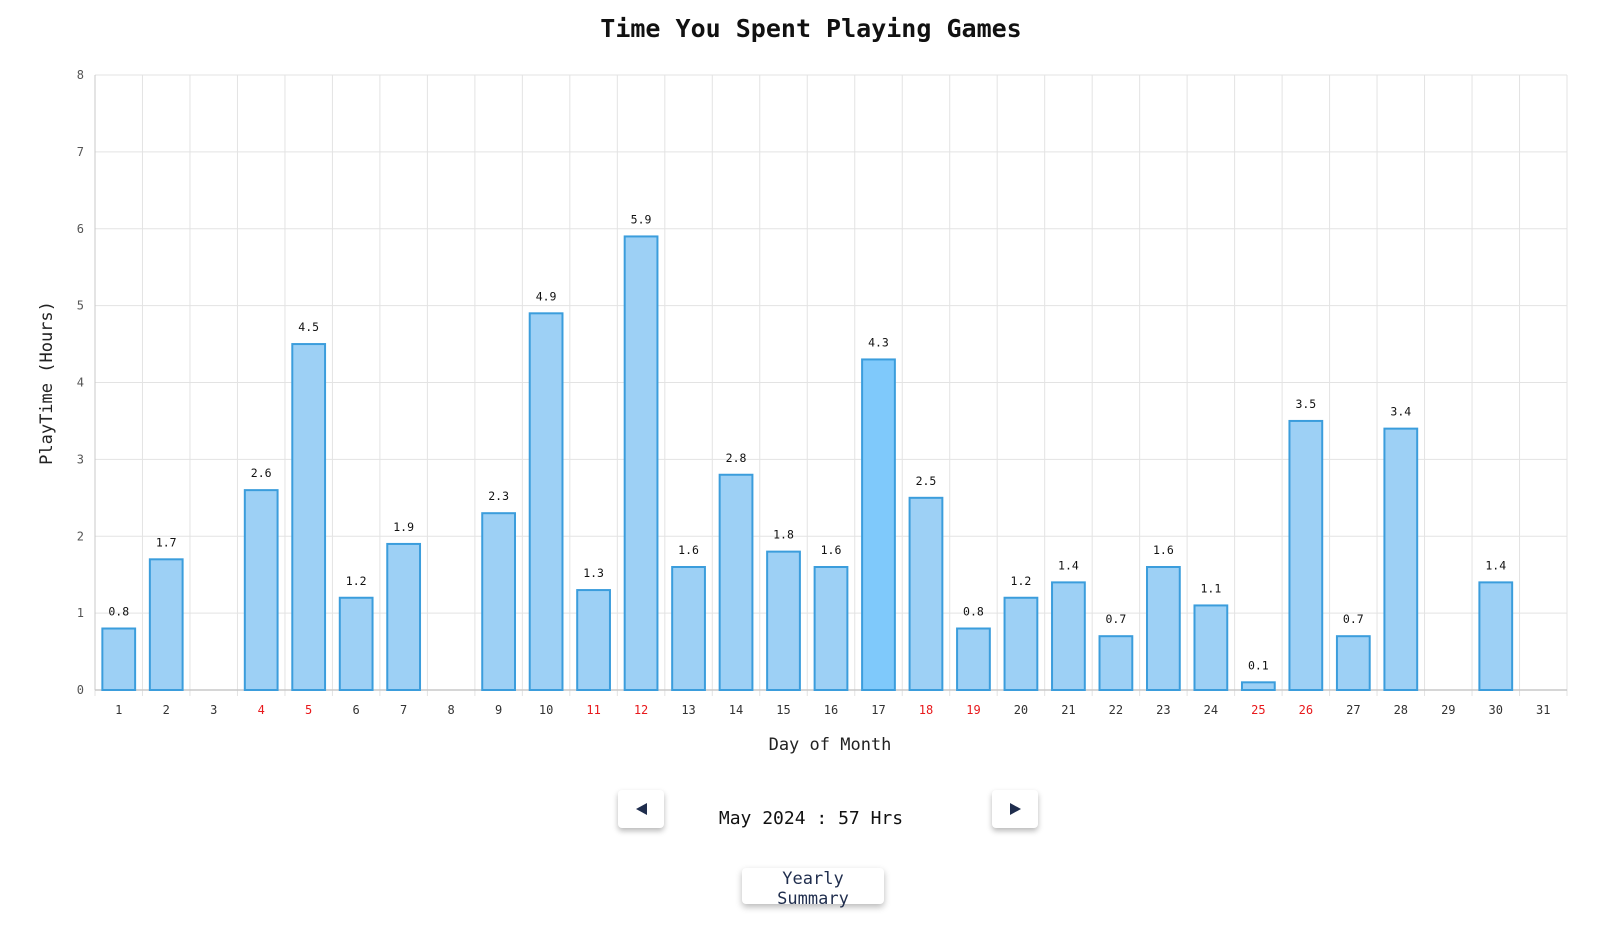  I want to click on x-tick-label: 24, so click(1211, 710).